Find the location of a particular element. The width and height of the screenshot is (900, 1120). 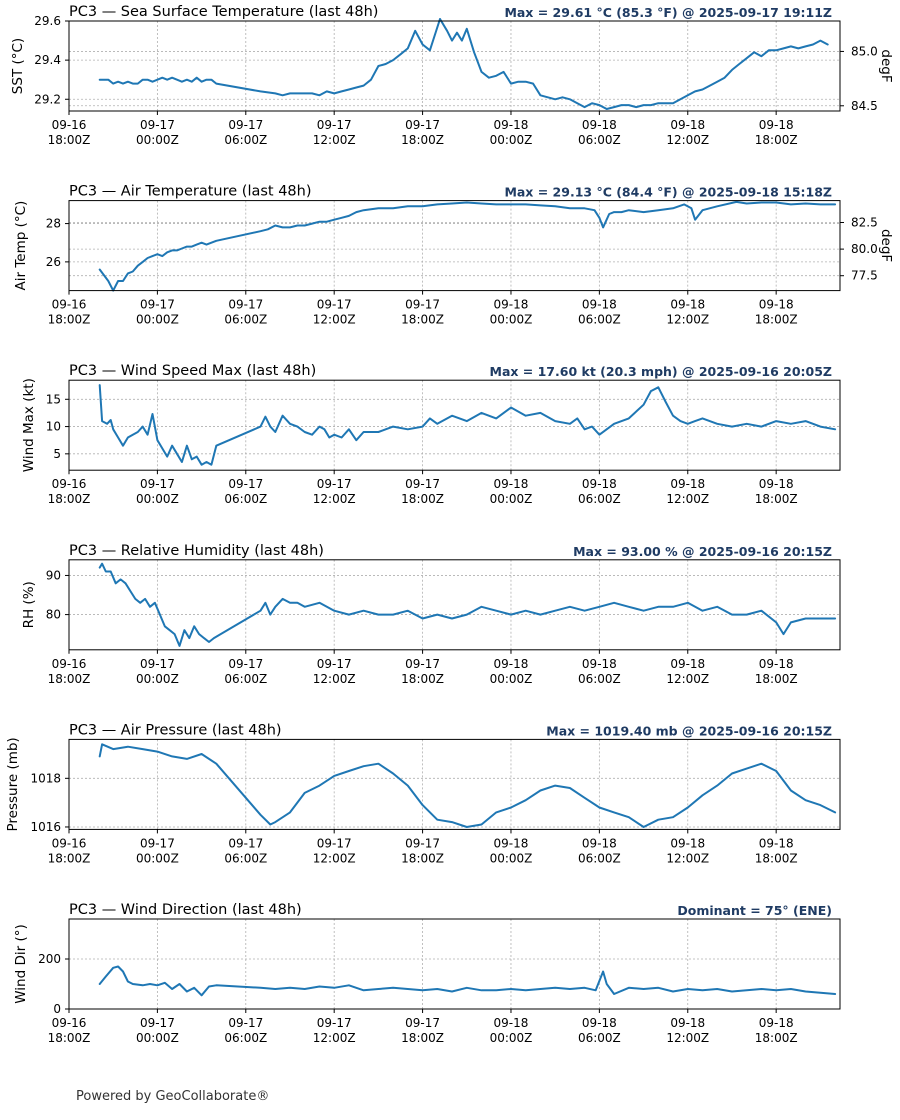

y-tick-label: 1016 is located at coordinates (45, 827).